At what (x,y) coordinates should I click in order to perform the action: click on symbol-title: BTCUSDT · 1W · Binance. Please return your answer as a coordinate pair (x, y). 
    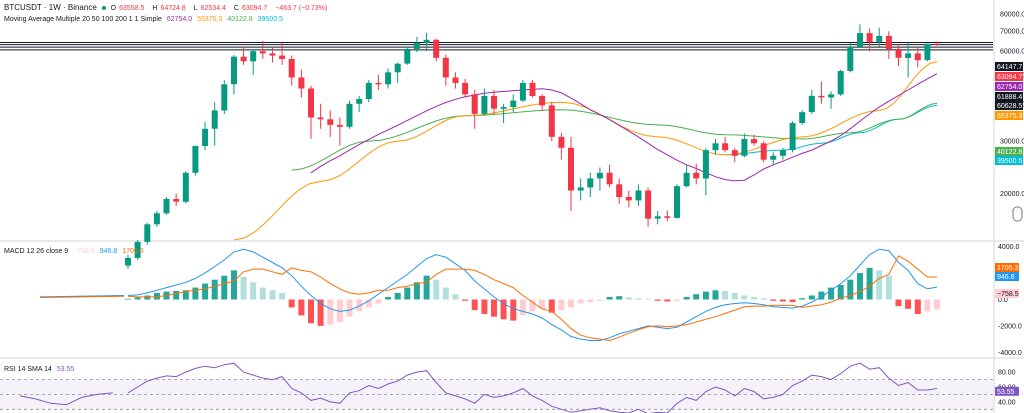
    Looking at the image, I should click on (50, 7).